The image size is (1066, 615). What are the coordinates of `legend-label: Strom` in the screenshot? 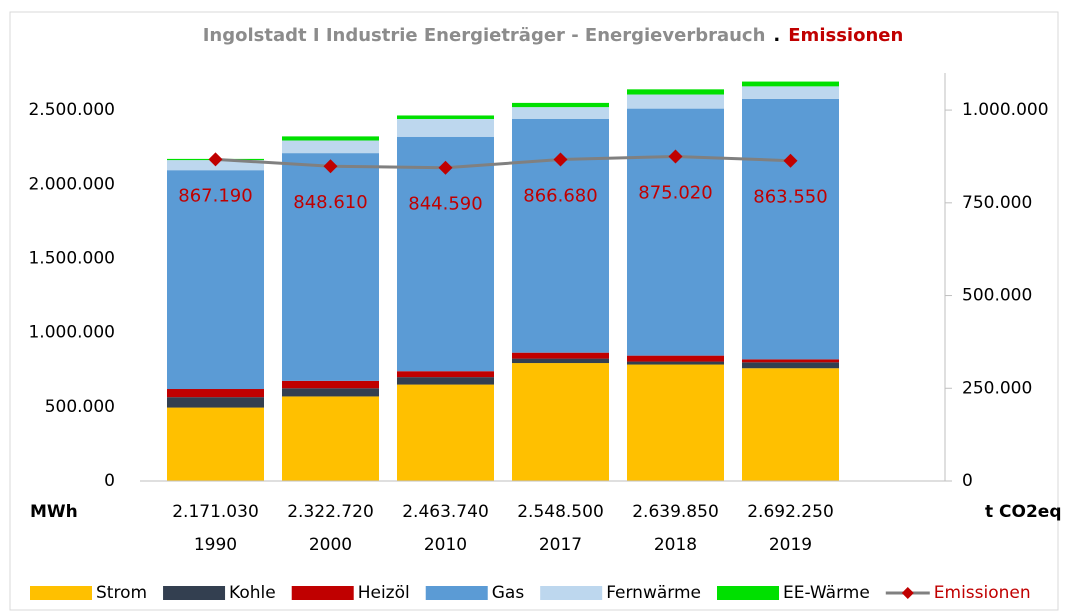 It's located at (121, 593).